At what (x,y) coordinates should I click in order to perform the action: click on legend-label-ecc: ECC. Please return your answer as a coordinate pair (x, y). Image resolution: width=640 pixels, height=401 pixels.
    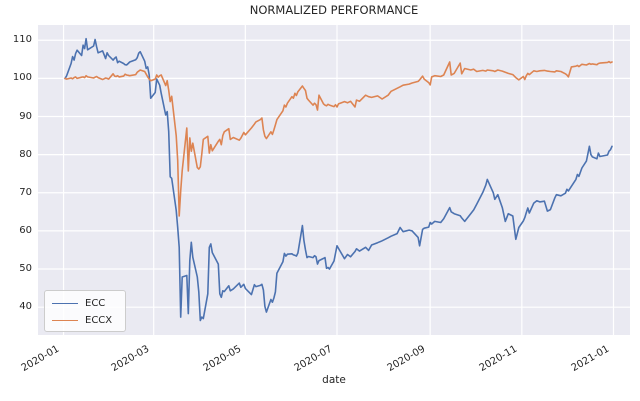
    Looking at the image, I should click on (95, 303).